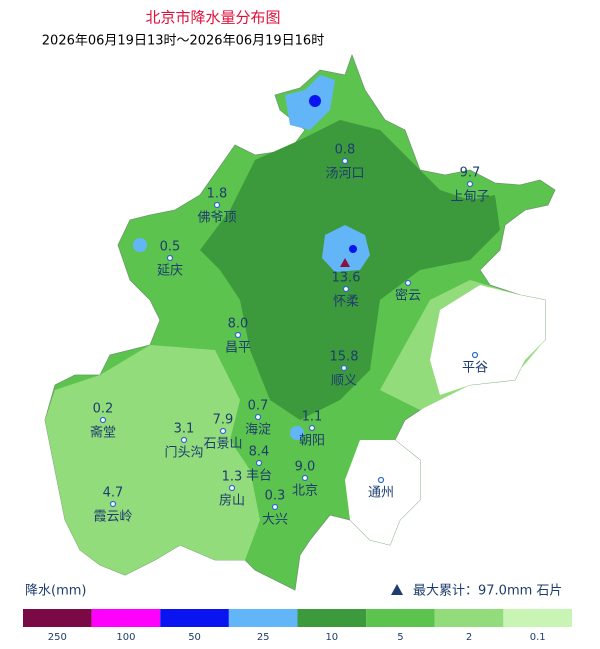  Describe the element at coordinates (344, 381) in the screenshot. I see `station-name: 顺义` at that location.